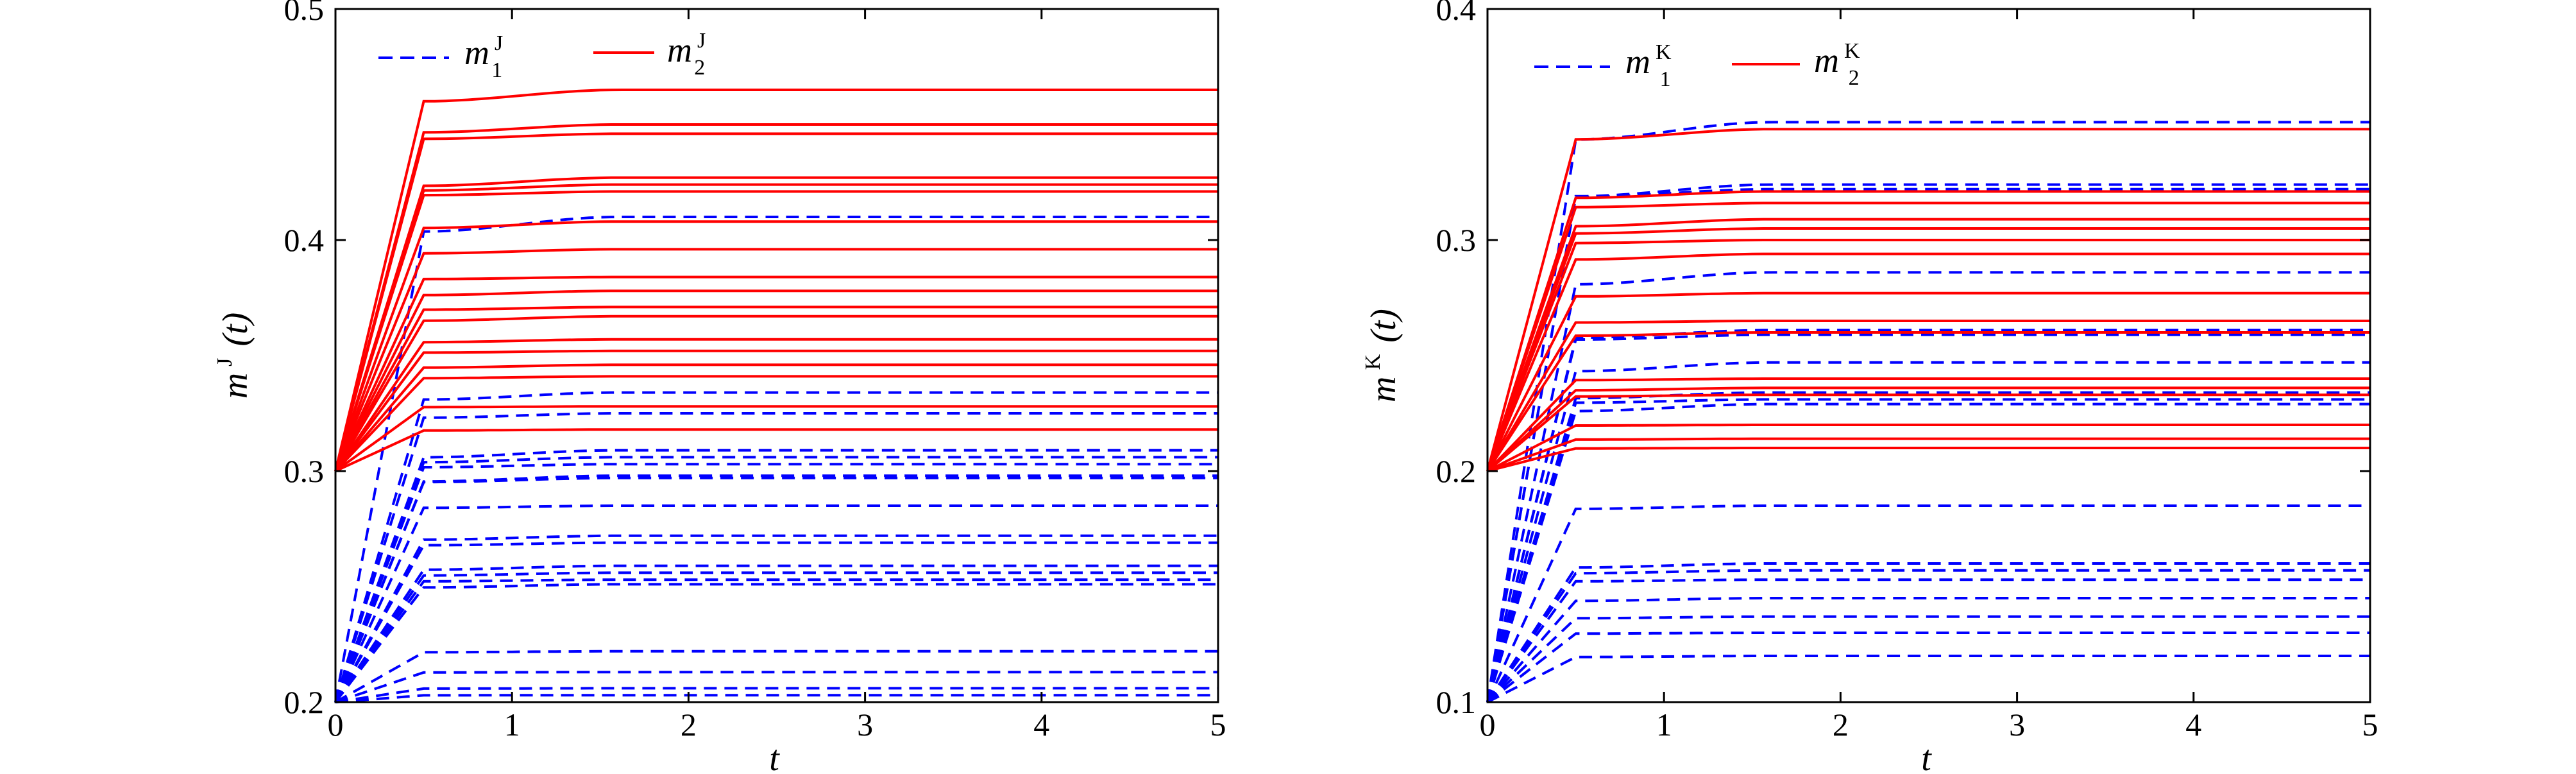  I want to click on y-tick-label: 0.4, so click(1456, 14).